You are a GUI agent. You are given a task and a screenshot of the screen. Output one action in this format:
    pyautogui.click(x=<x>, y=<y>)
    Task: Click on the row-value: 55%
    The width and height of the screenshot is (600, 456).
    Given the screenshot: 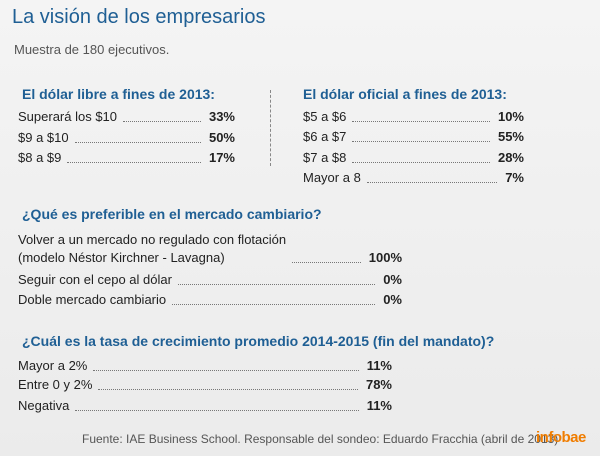 What is the action you would take?
    pyautogui.click(x=510, y=136)
    